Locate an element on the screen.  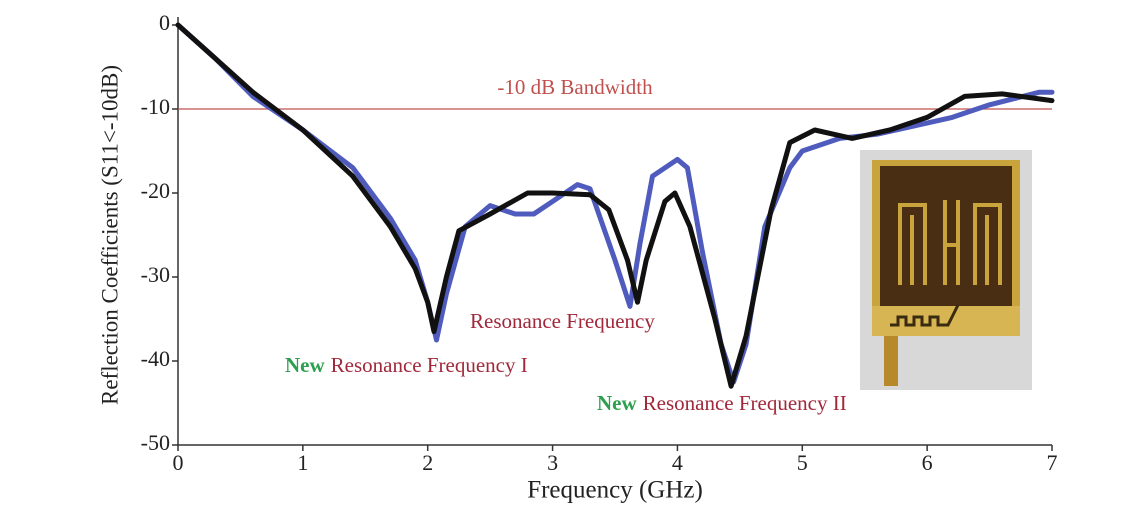
inset-photo is located at coordinates (946, 270).